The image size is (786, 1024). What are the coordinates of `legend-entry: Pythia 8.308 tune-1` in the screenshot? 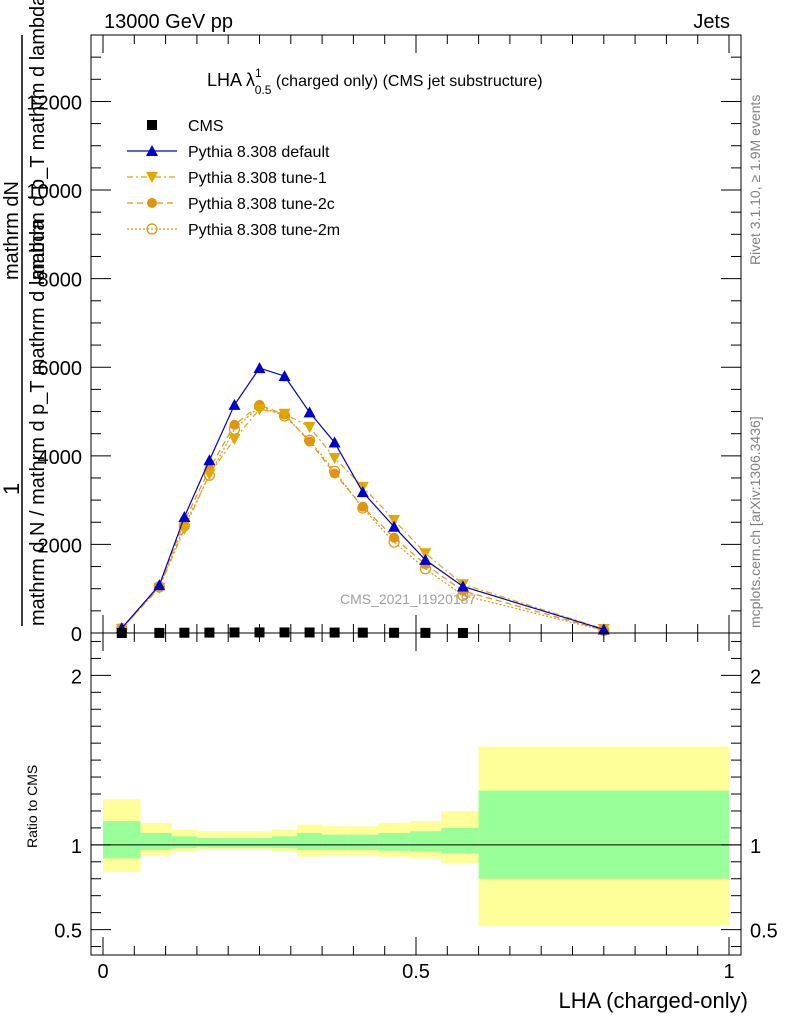 It's located at (227, 178).